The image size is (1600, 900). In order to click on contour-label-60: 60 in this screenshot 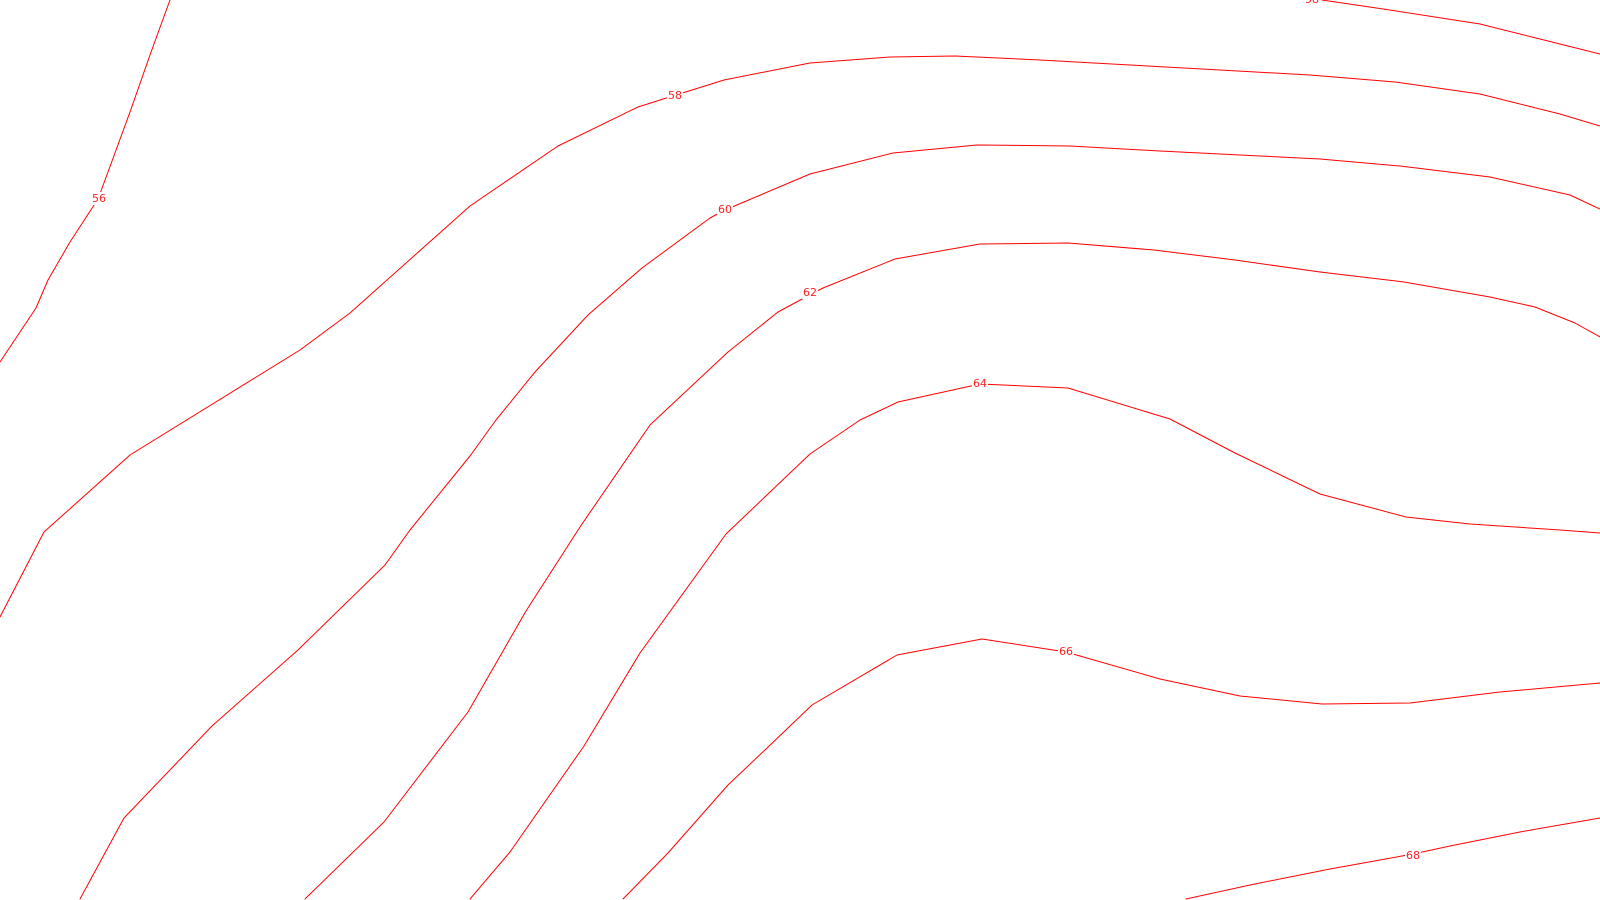, I will do `click(725, 209)`.